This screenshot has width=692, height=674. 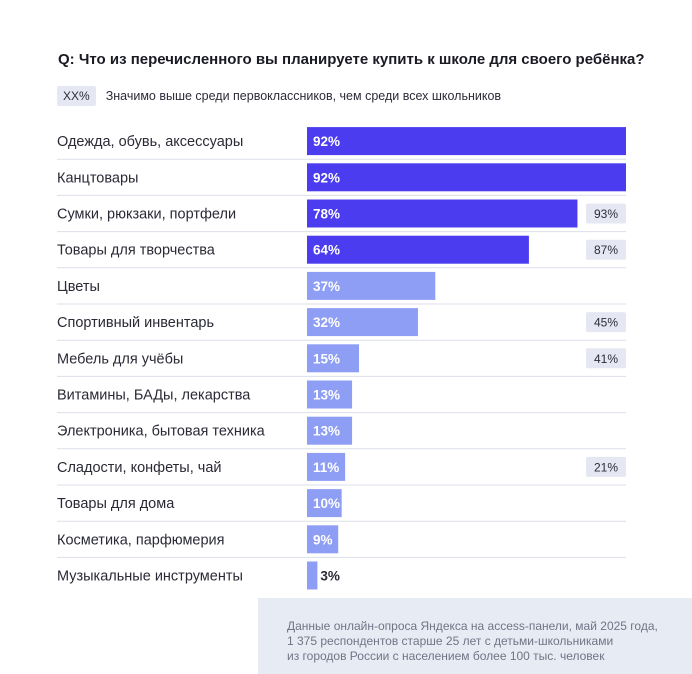 I want to click on first-grader-value: 45%, so click(x=606, y=323).